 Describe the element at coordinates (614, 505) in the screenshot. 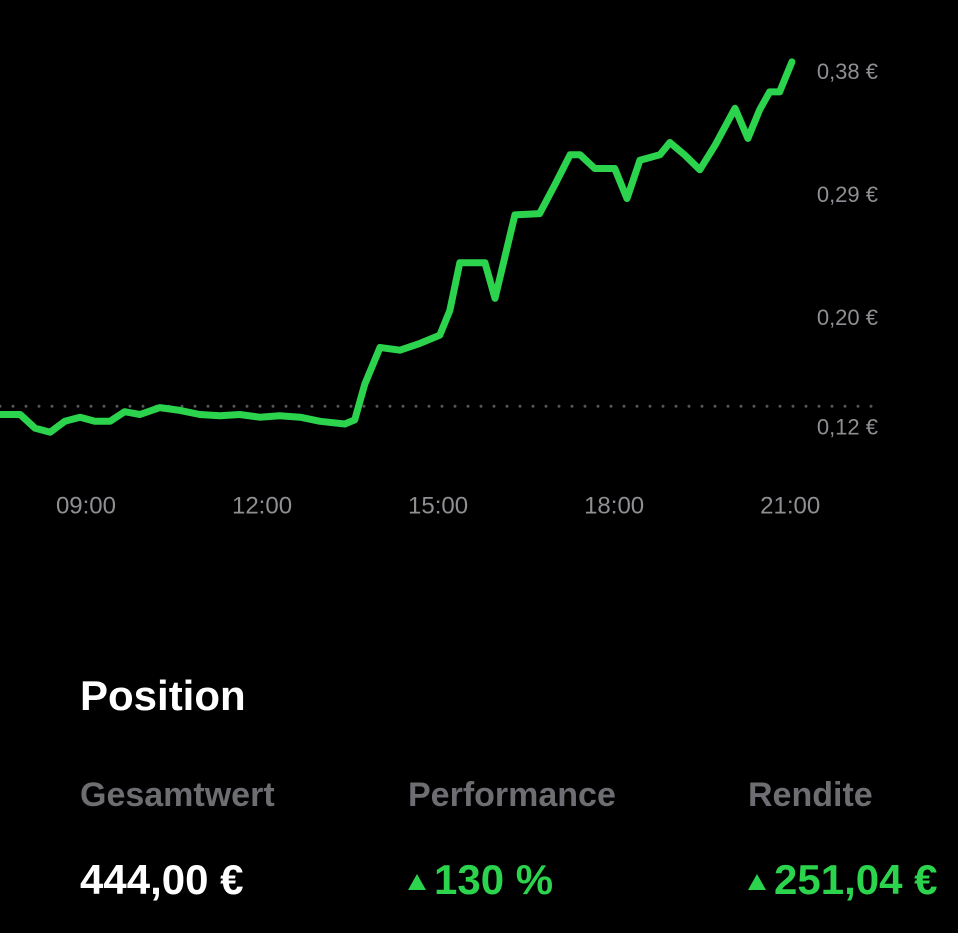

I see `x-tick-label: 18:00` at that location.